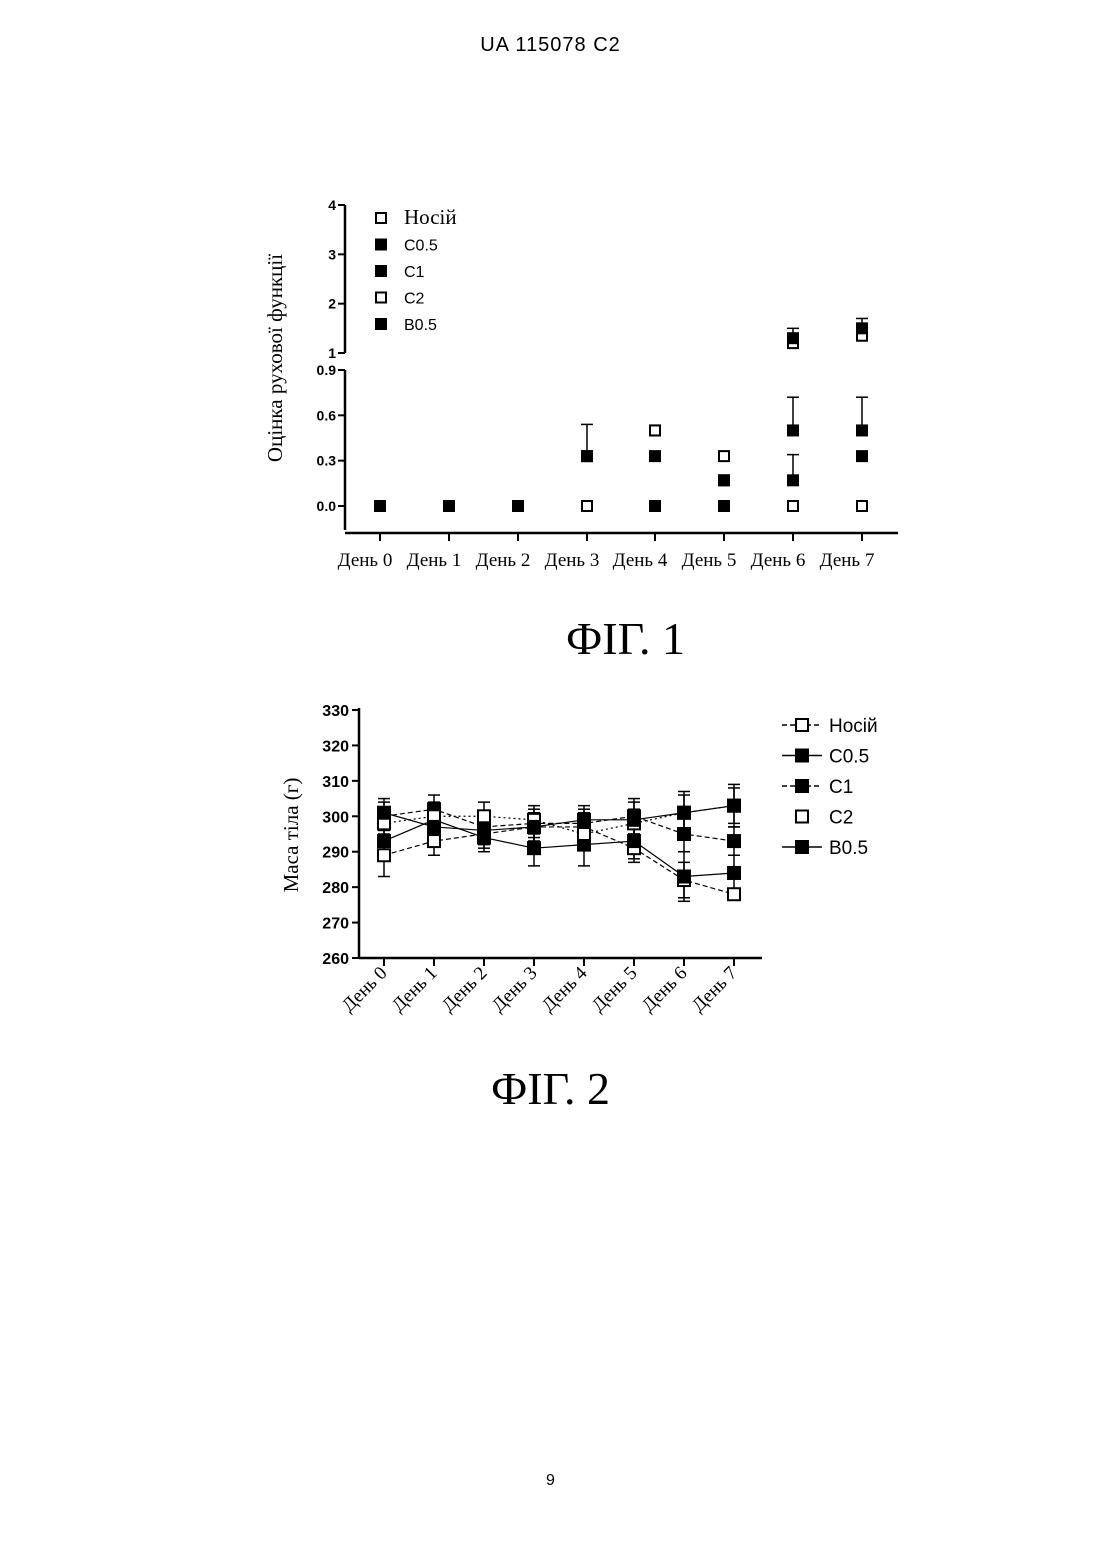  What do you see at coordinates (335, 853) in the screenshot?
I see `y-tick-label: 290` at bounding box center [335, 853].